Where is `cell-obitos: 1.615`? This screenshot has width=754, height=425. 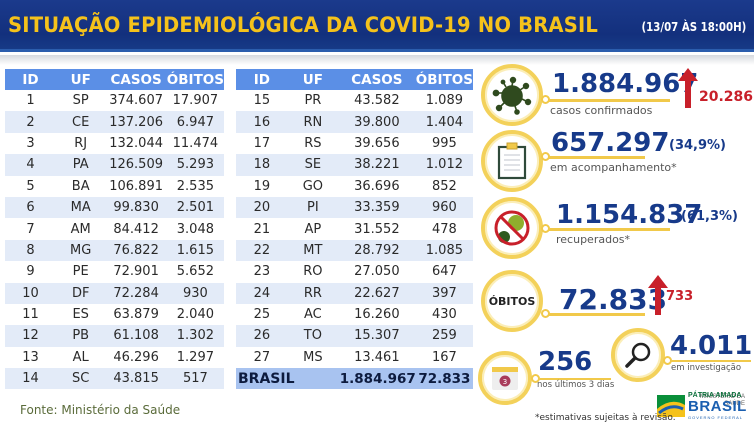
cell-obitos: 1.615 is located at coordinates (195, 250).